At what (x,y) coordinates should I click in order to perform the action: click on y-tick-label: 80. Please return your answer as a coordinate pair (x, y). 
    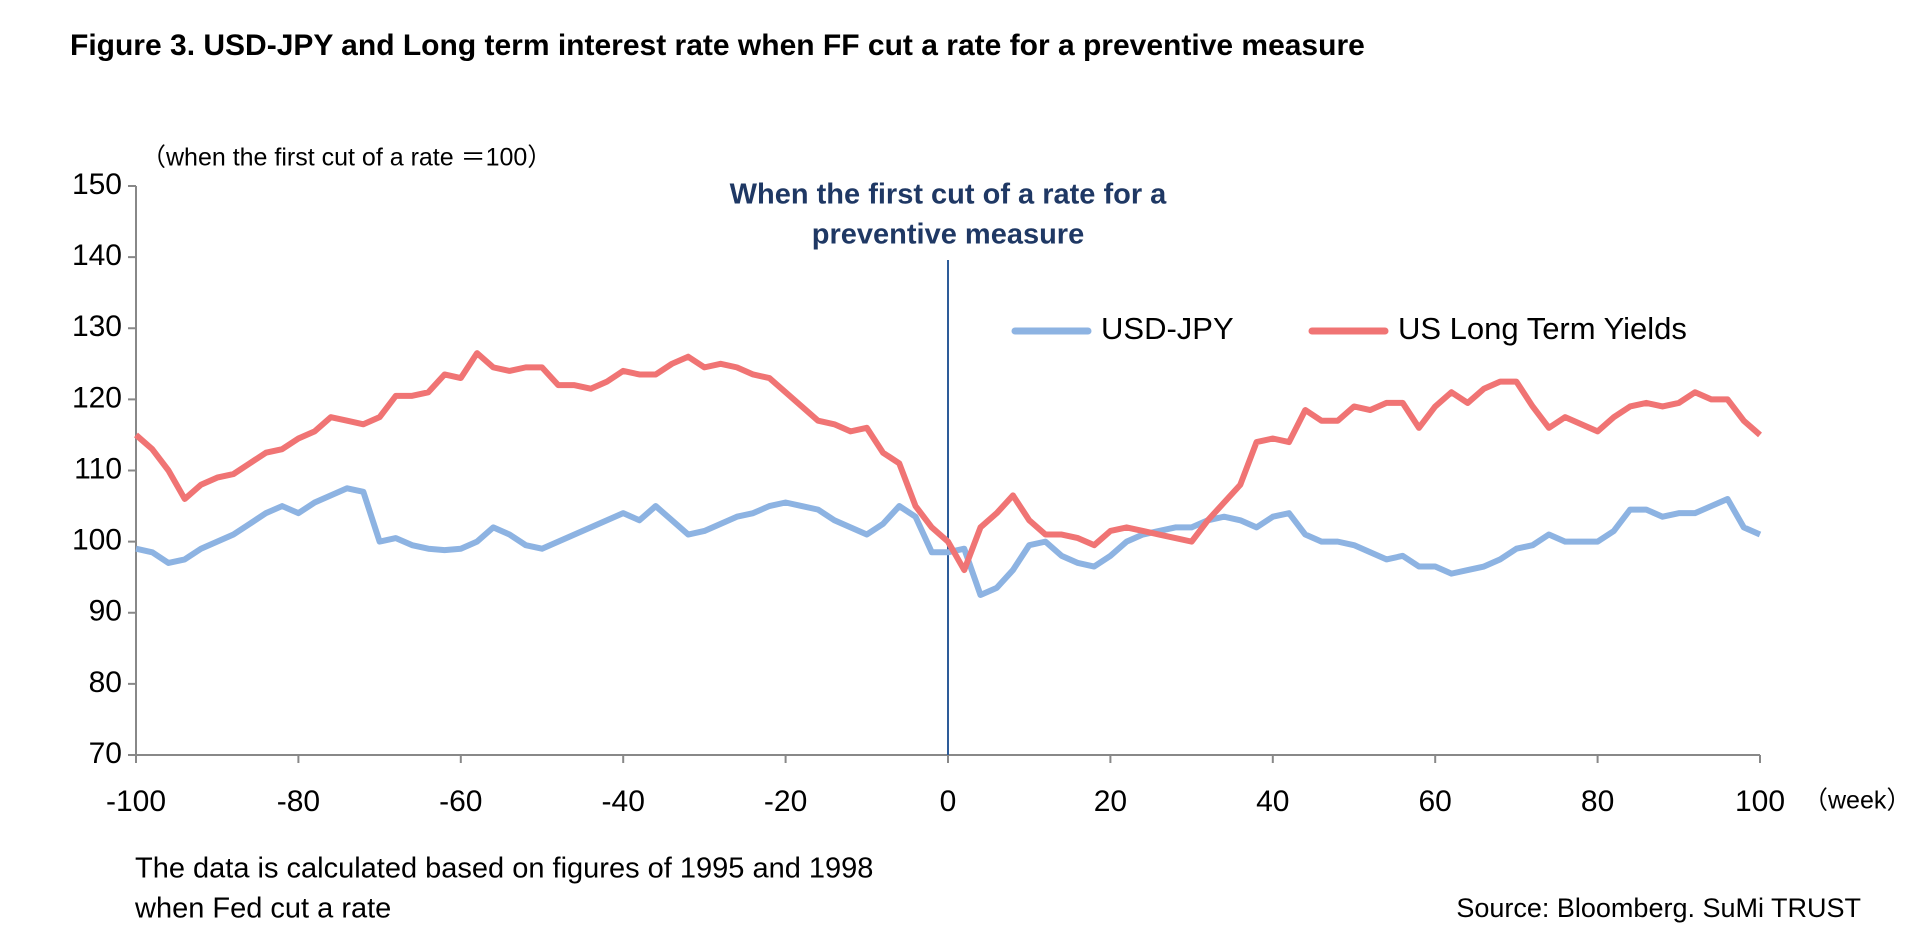
    Looking at the image, I should click on (105, 682).